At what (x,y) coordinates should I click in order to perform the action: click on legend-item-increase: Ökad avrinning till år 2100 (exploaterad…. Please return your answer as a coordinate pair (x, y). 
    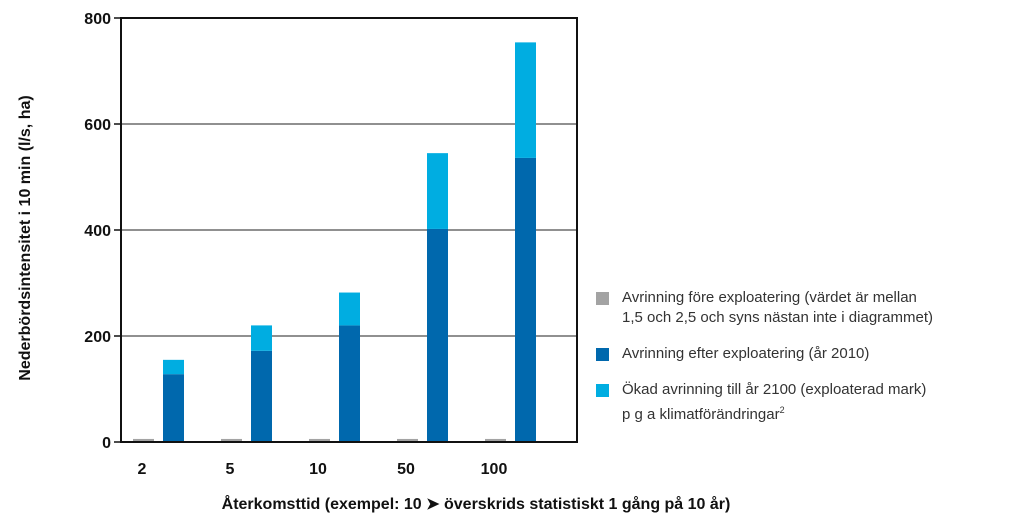
    Looking at the image, I should click on (810, 402).